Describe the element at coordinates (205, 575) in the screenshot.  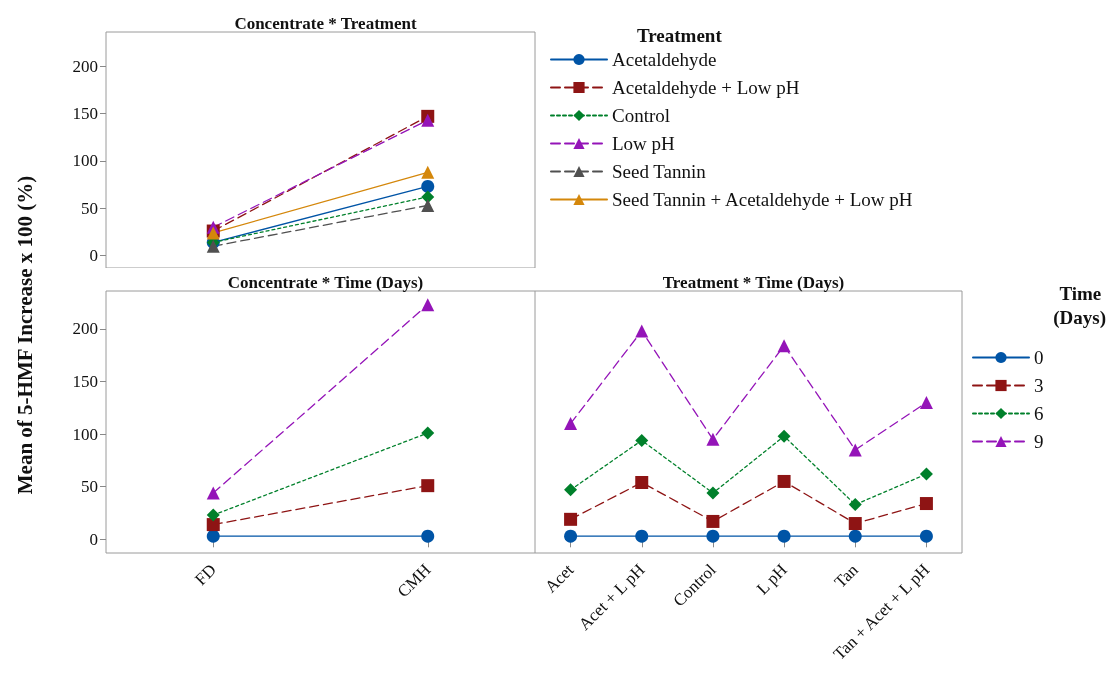
I see `x-tick-label: FD` at that location.